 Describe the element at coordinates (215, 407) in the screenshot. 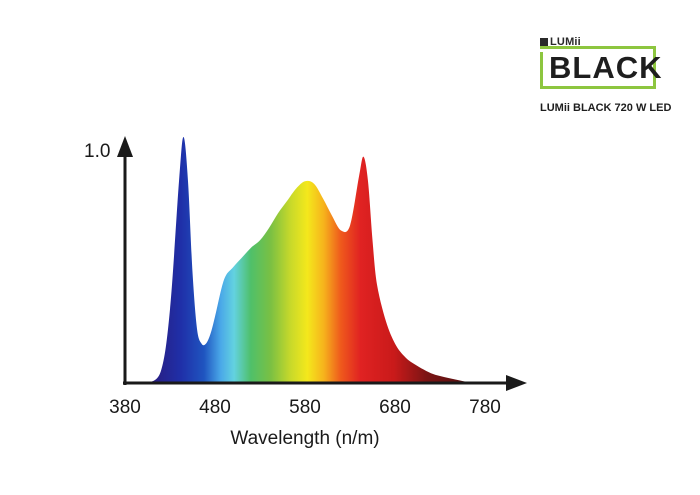

I see `x-tick-label-480: 480` at that location.